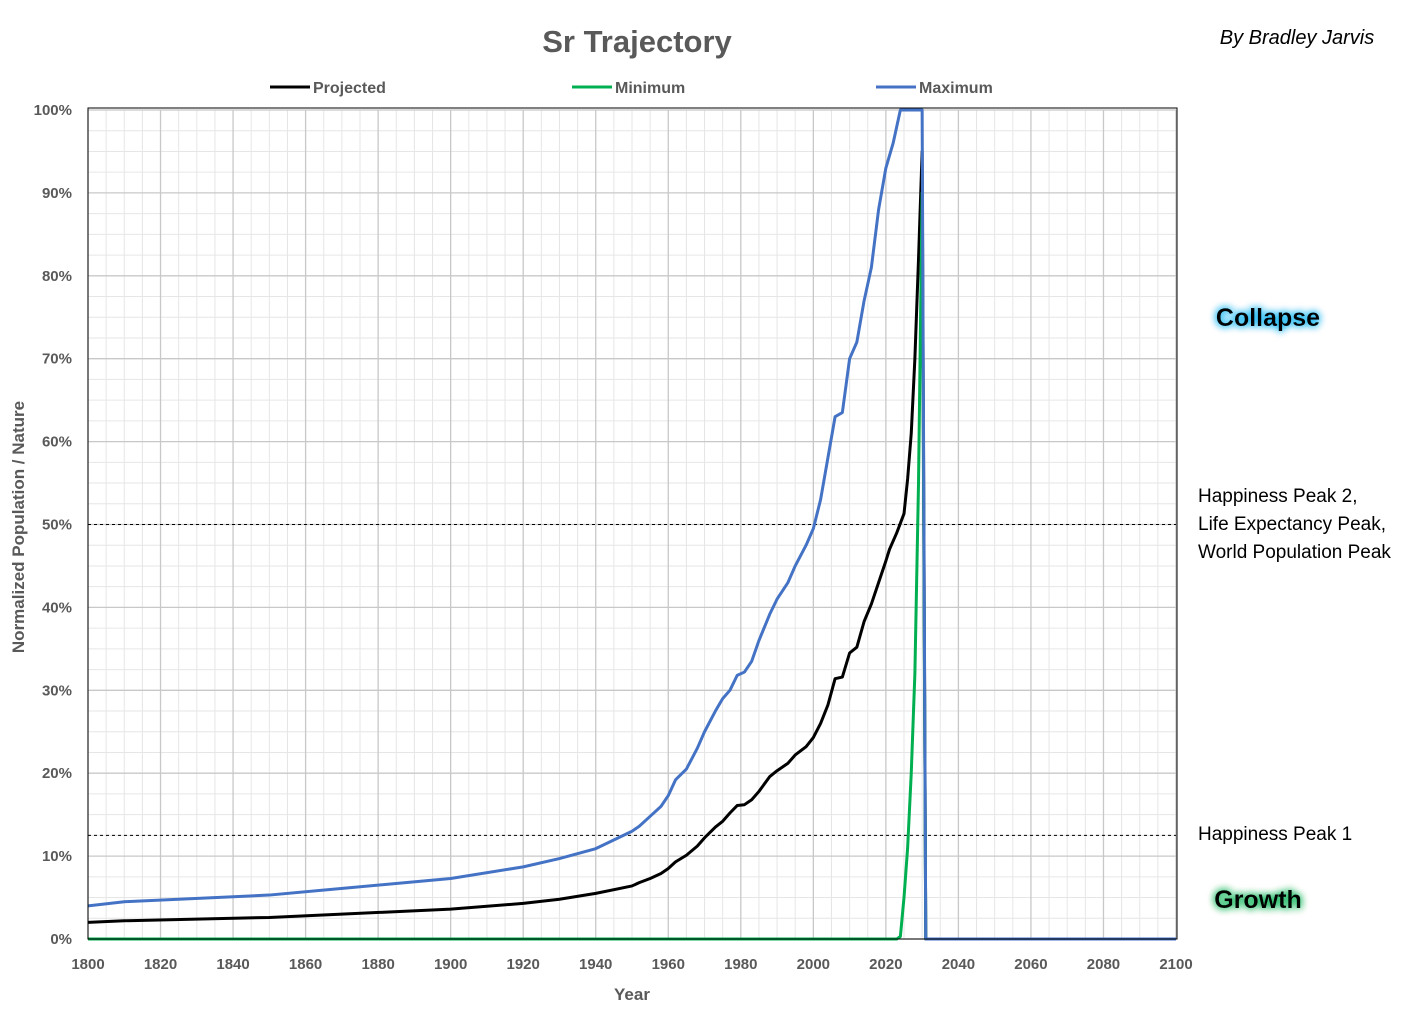 This screenshot has height=1031, width=1422. Describe the element at coordinates (1278, 496) in the screenshot. I see `reference-label: Happiness Peak 2,` at that location.